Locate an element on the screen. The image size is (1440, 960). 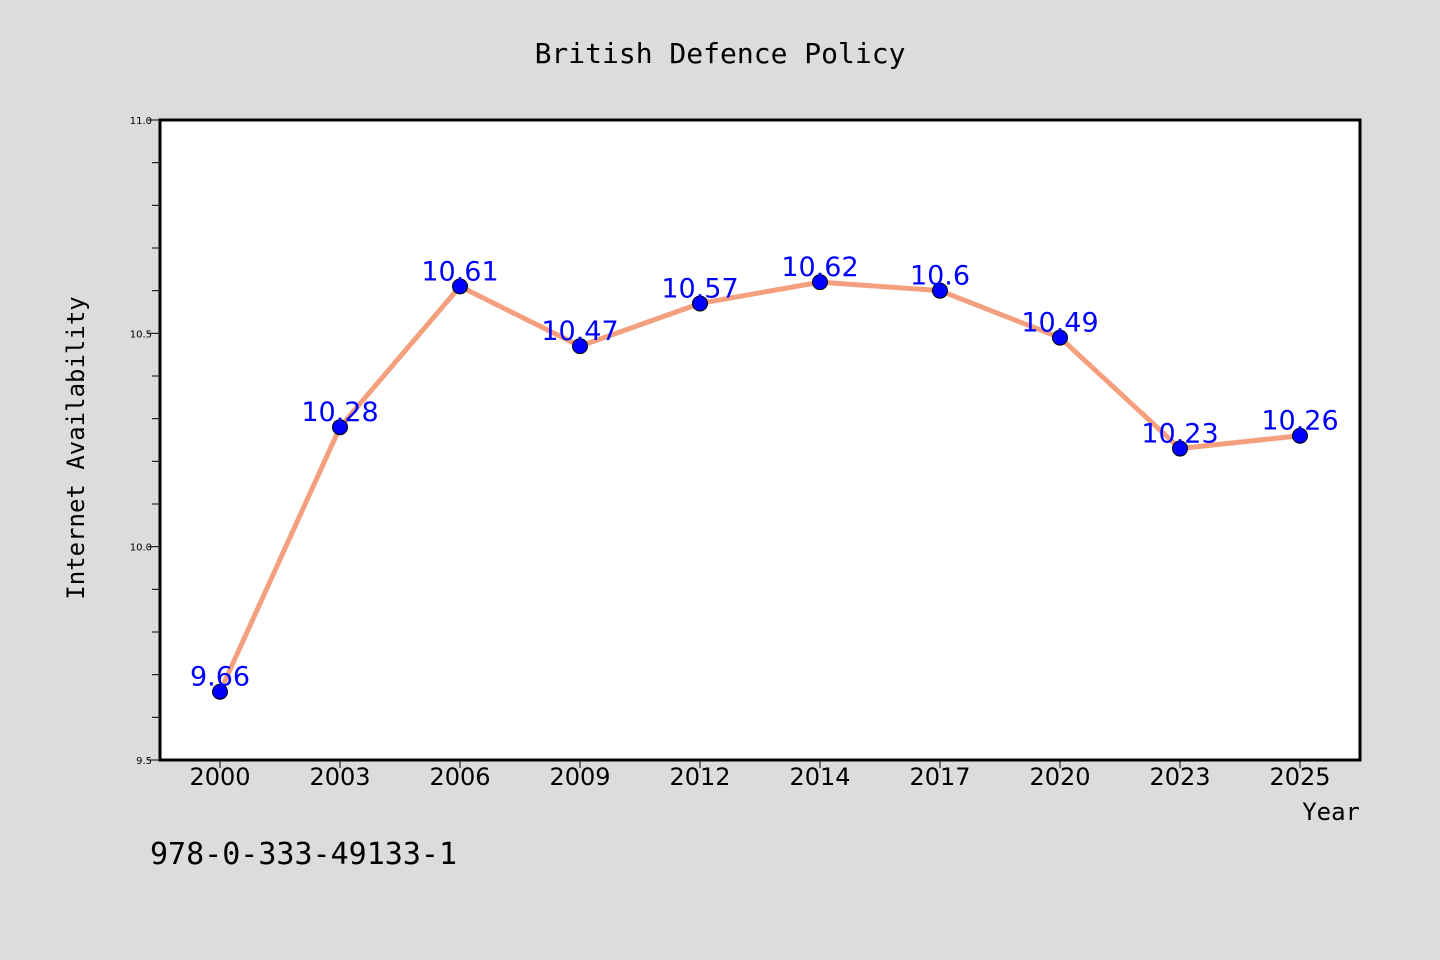
x-axis-label: Year is located at coordinates (1331, 812).